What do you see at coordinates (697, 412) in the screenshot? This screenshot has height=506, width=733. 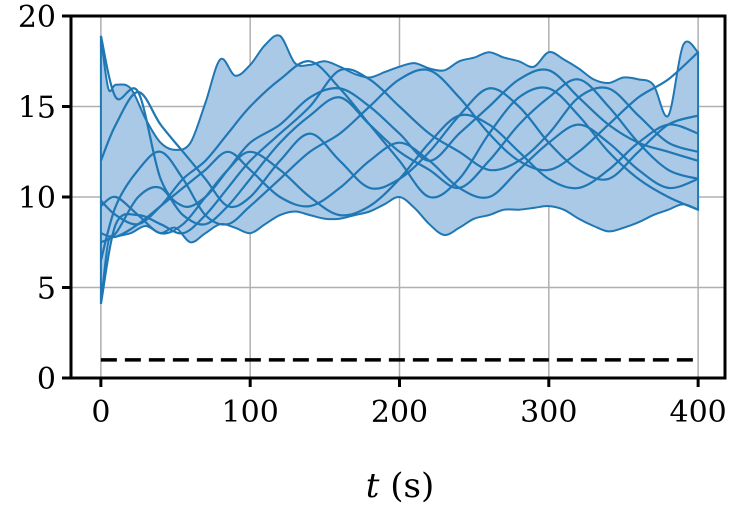 I see `x-tick-label: 400` at bounding box center [697, 412].